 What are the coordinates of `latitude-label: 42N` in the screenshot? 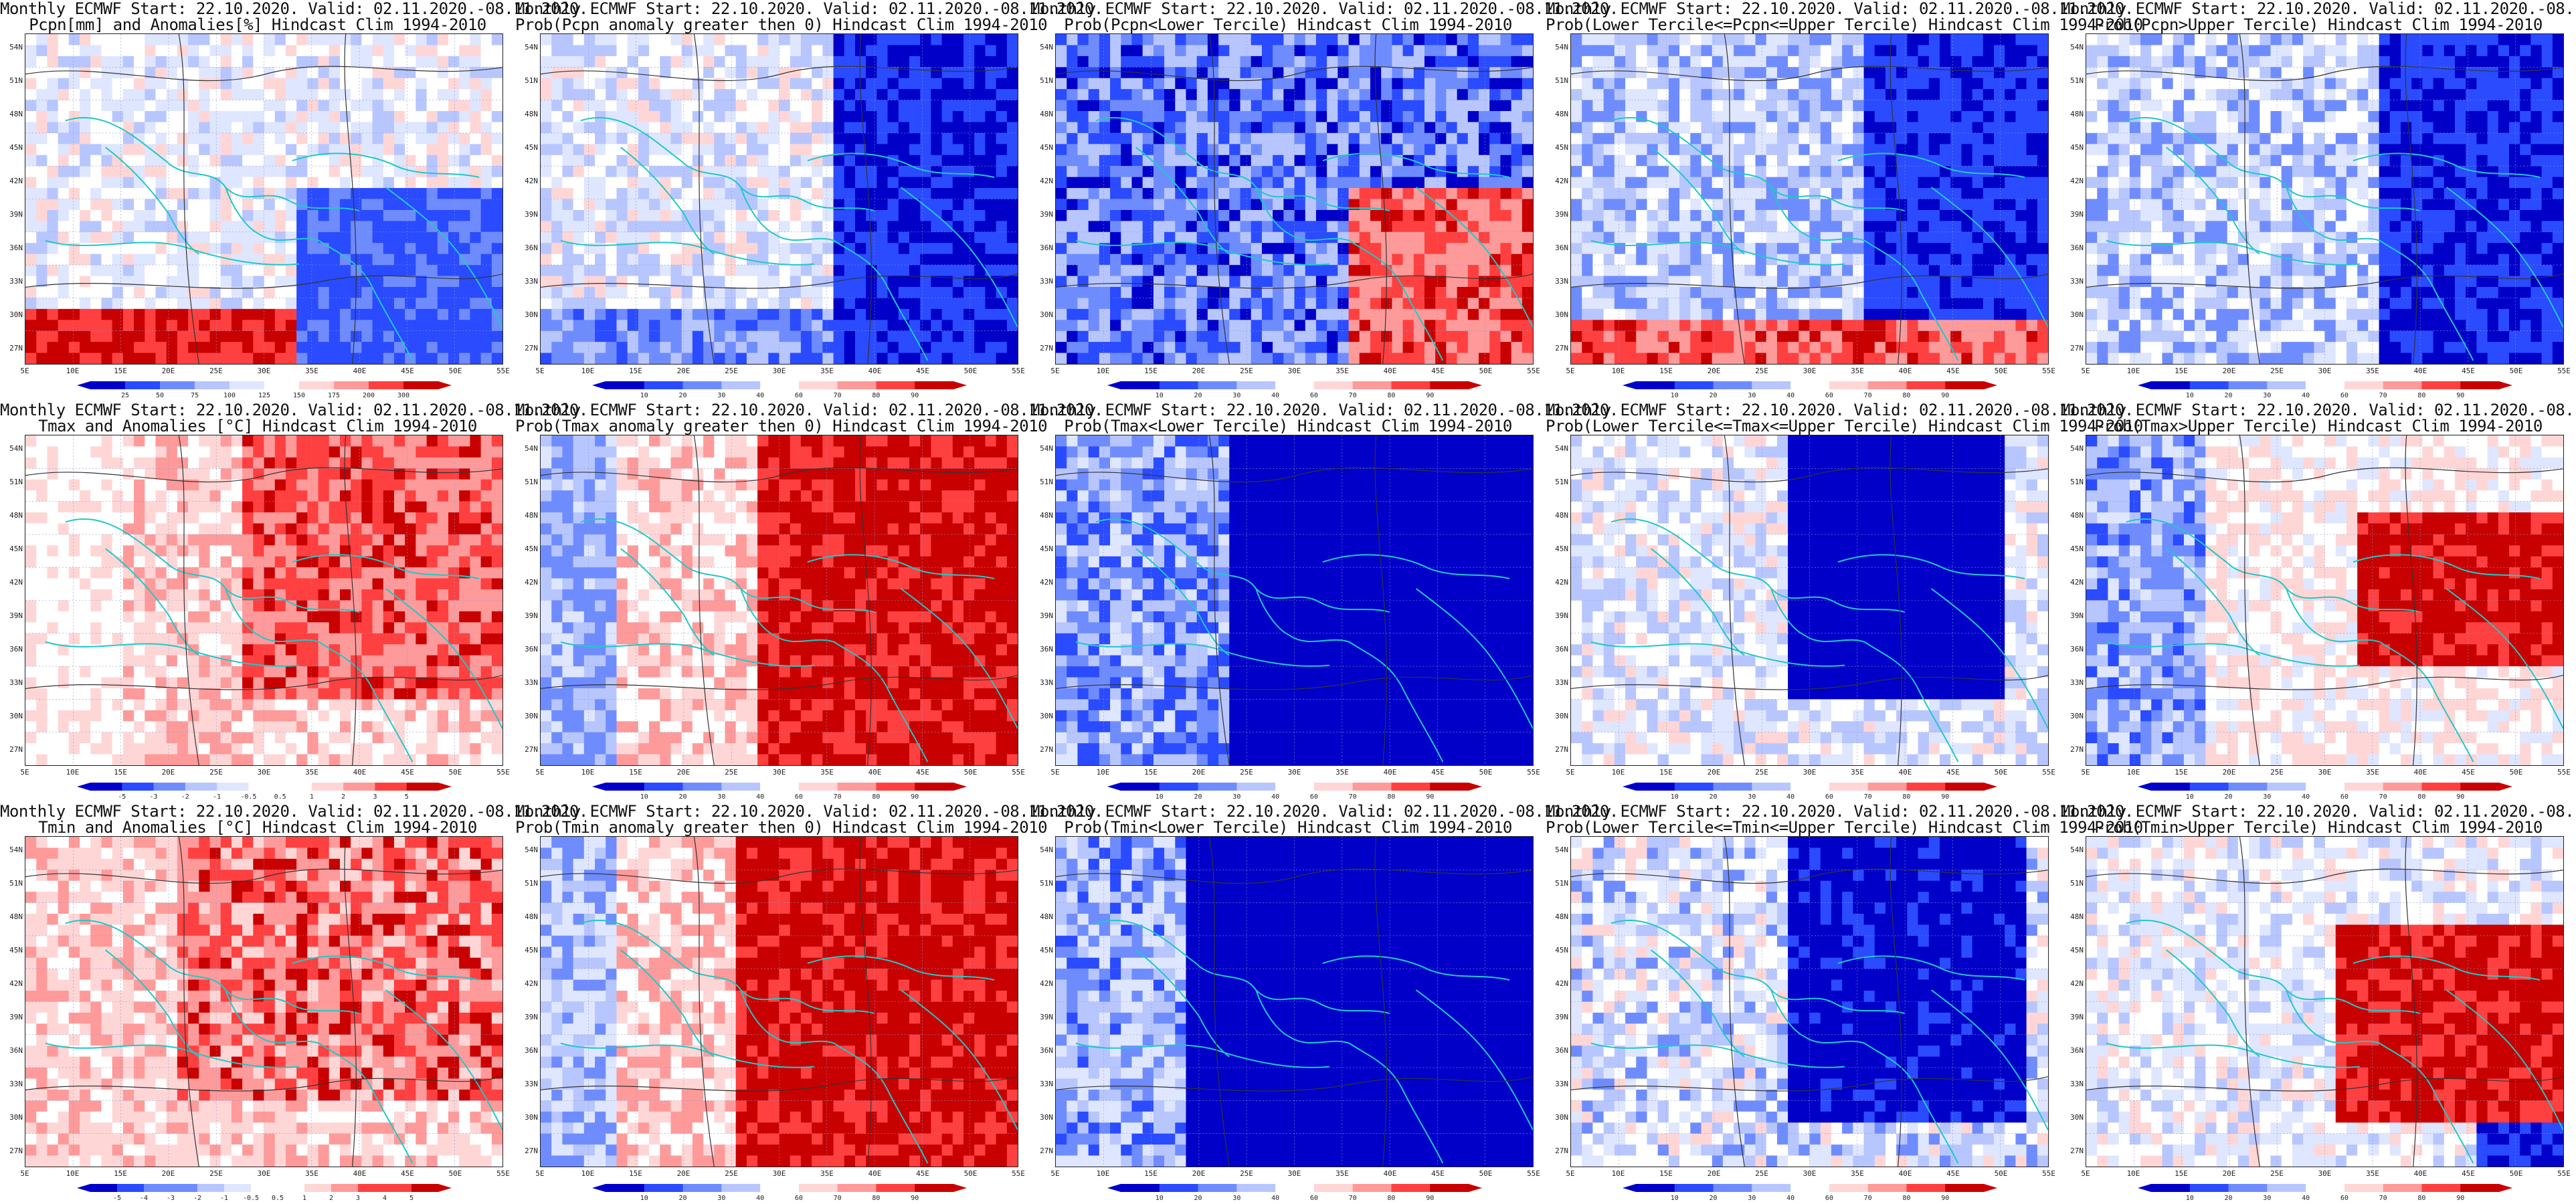 It's located at (2072, 983).